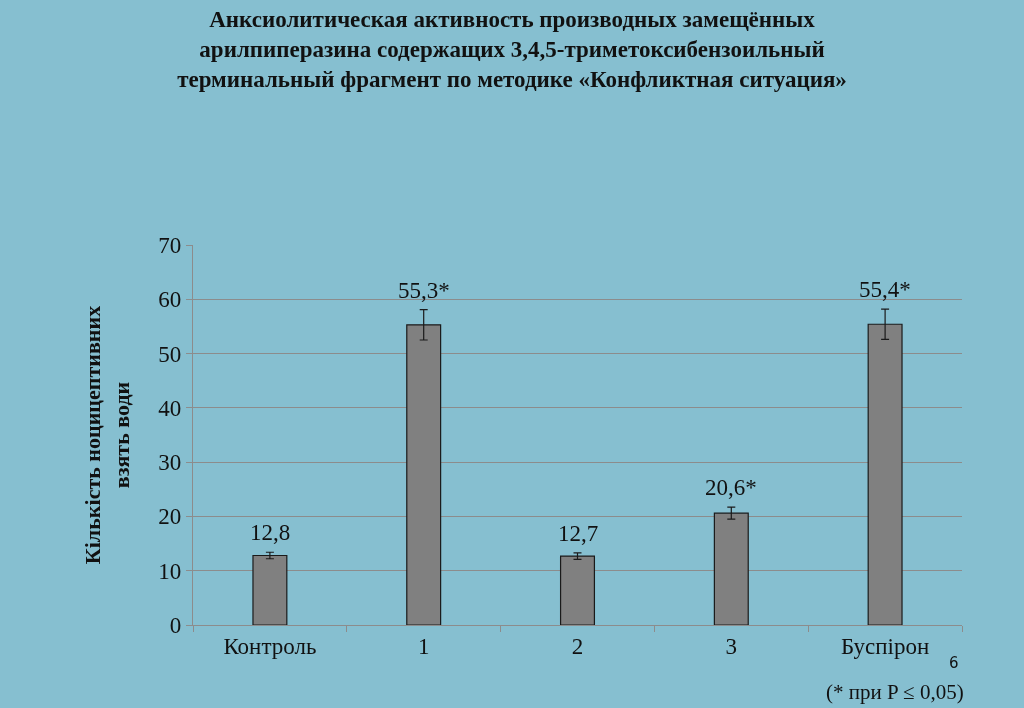  I want to click on data-label: 12,8, so click(270, 532).